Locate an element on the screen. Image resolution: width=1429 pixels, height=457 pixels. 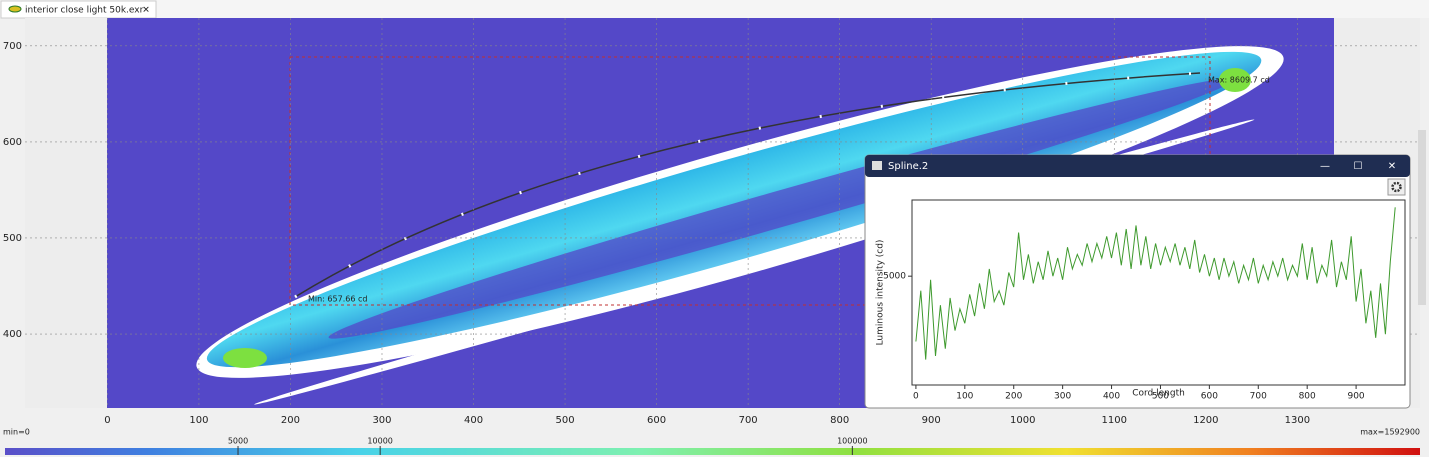
x-tick-label: 1000 is located at coordinates (1022, 420).